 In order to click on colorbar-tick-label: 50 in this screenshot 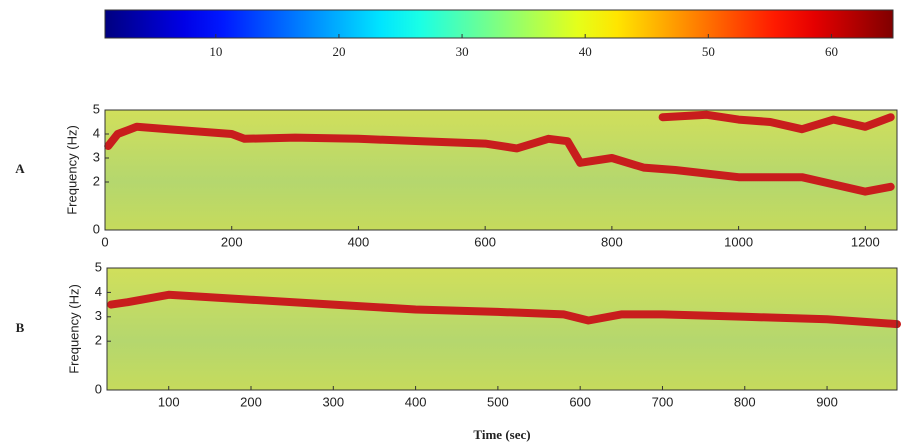, I will do `click(708, 51)`.